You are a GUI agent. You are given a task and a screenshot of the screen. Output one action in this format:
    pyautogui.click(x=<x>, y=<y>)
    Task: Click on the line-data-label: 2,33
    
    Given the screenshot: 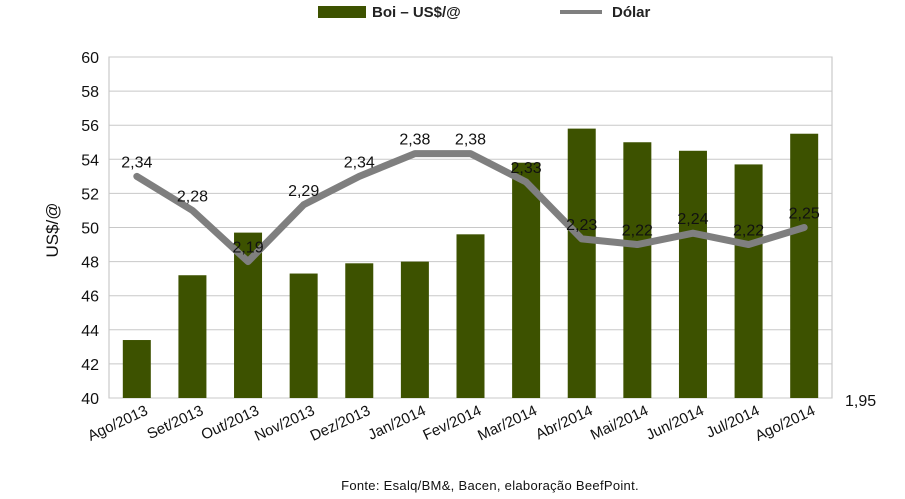 What is the action you would take?
    pyautogui.click(x=526, y=168)
    